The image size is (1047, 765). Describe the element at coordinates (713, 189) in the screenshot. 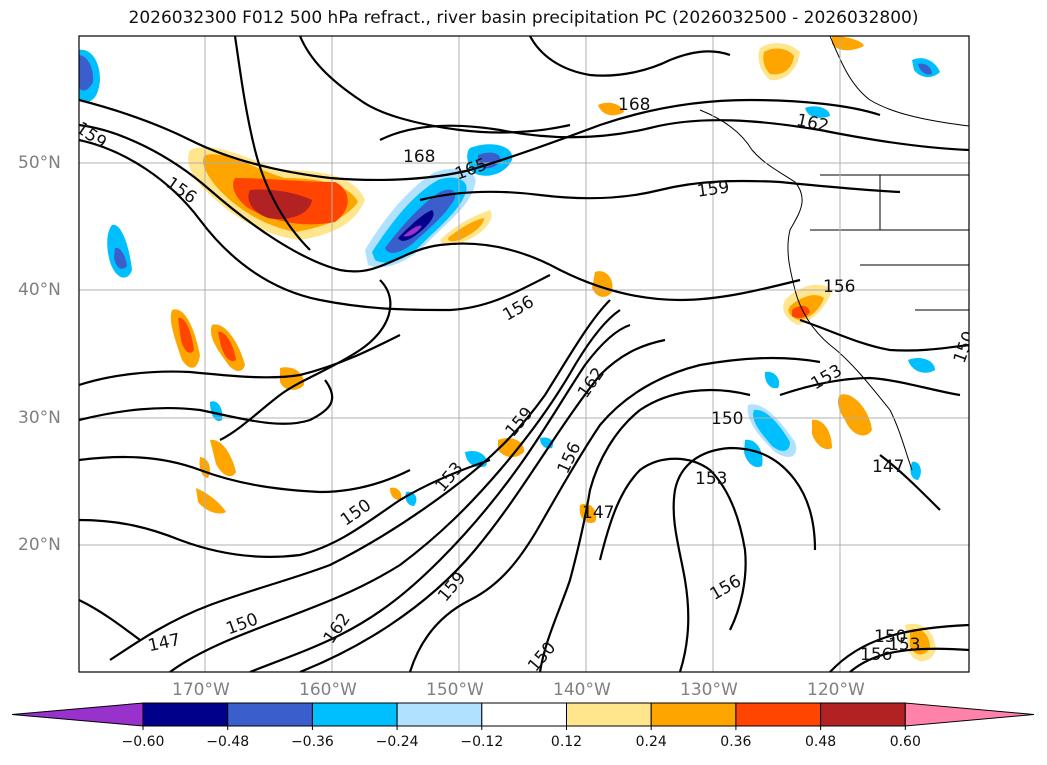

I see `contour-label: 159` at that location.